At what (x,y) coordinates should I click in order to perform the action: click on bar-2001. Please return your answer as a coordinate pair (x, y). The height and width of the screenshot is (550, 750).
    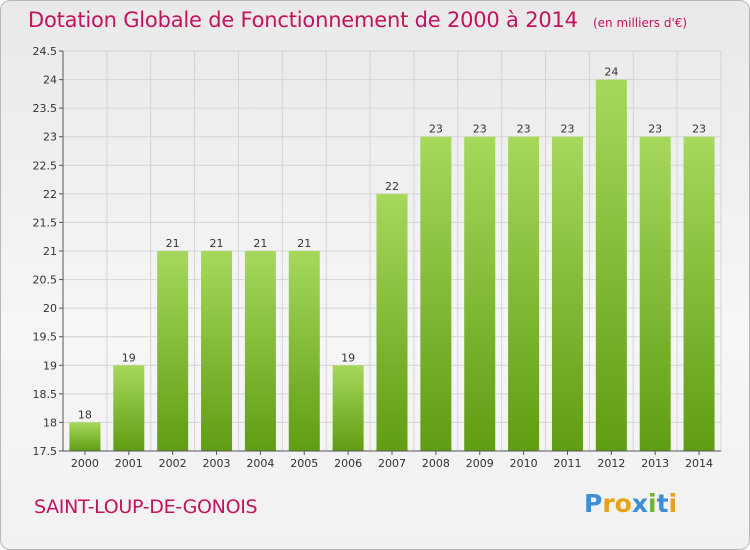
    Looking at the image, I should click on (129, 408).